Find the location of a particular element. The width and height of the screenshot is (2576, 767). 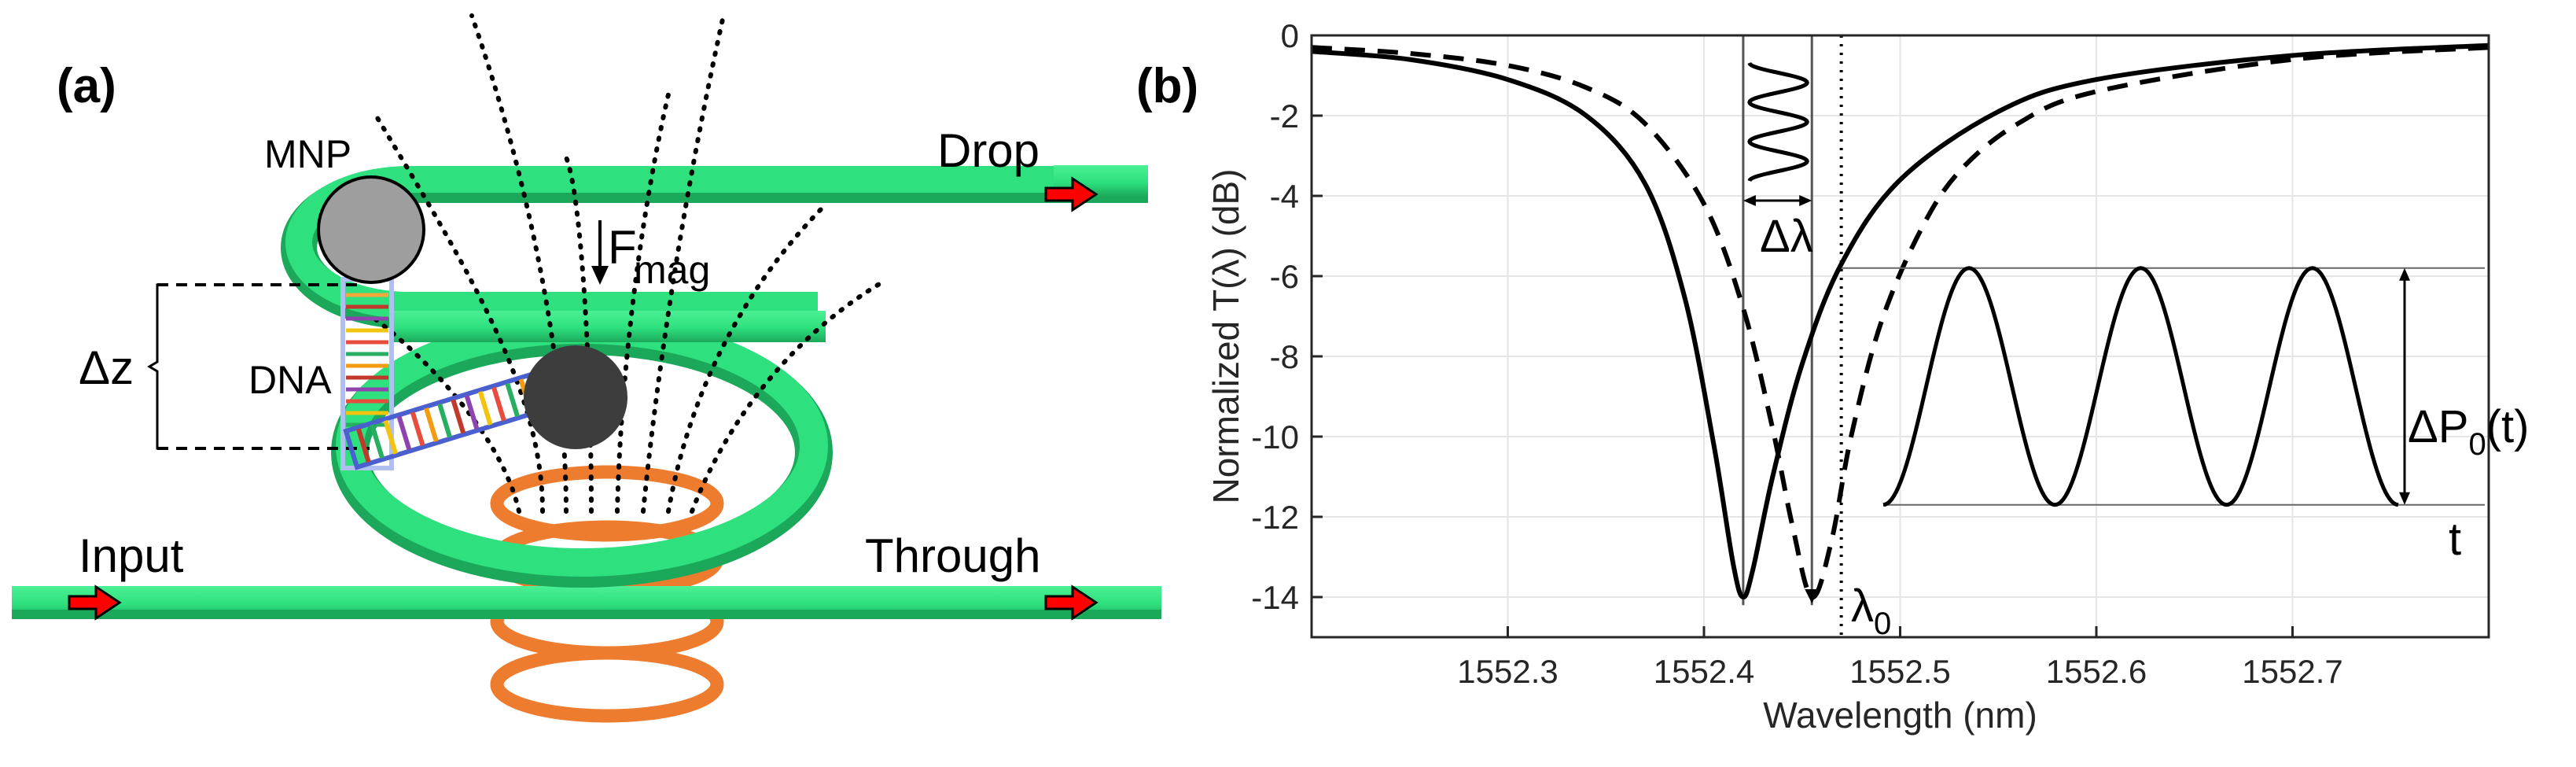

y-tick-label: -8 is located at coordinates (1285, 356).